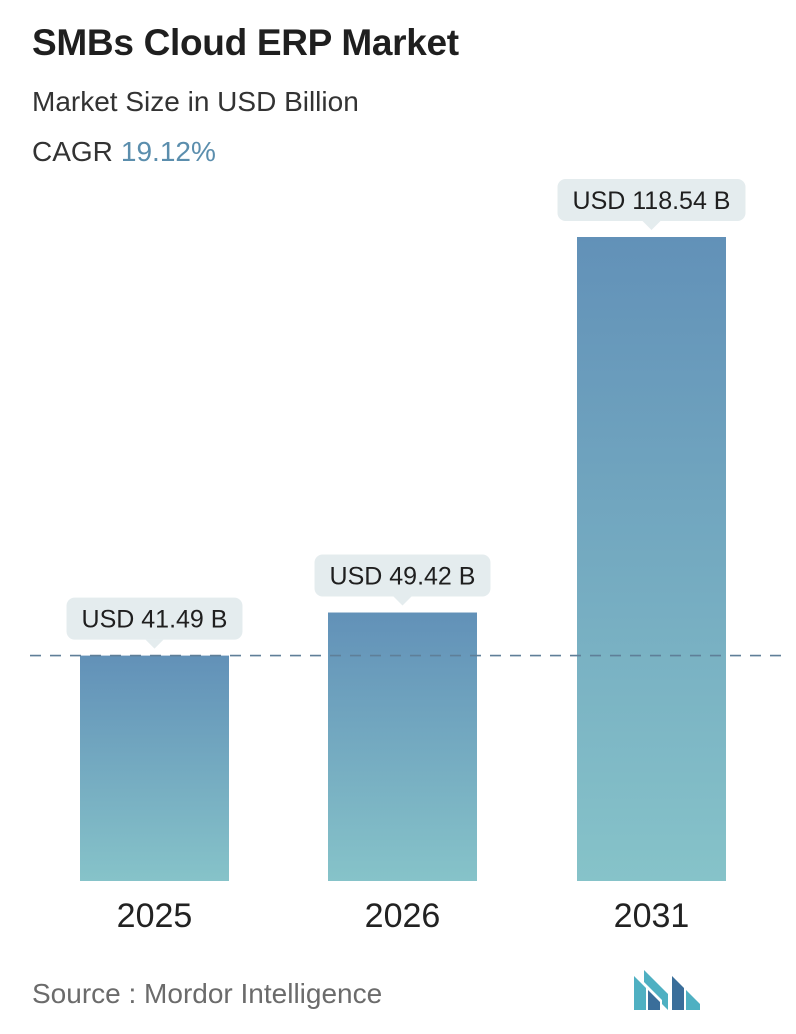  What do you see at coordinates (652, 916) in the screenshot?
I see `x-tick-label-2031: 2031` at bounding box center [652, 916].